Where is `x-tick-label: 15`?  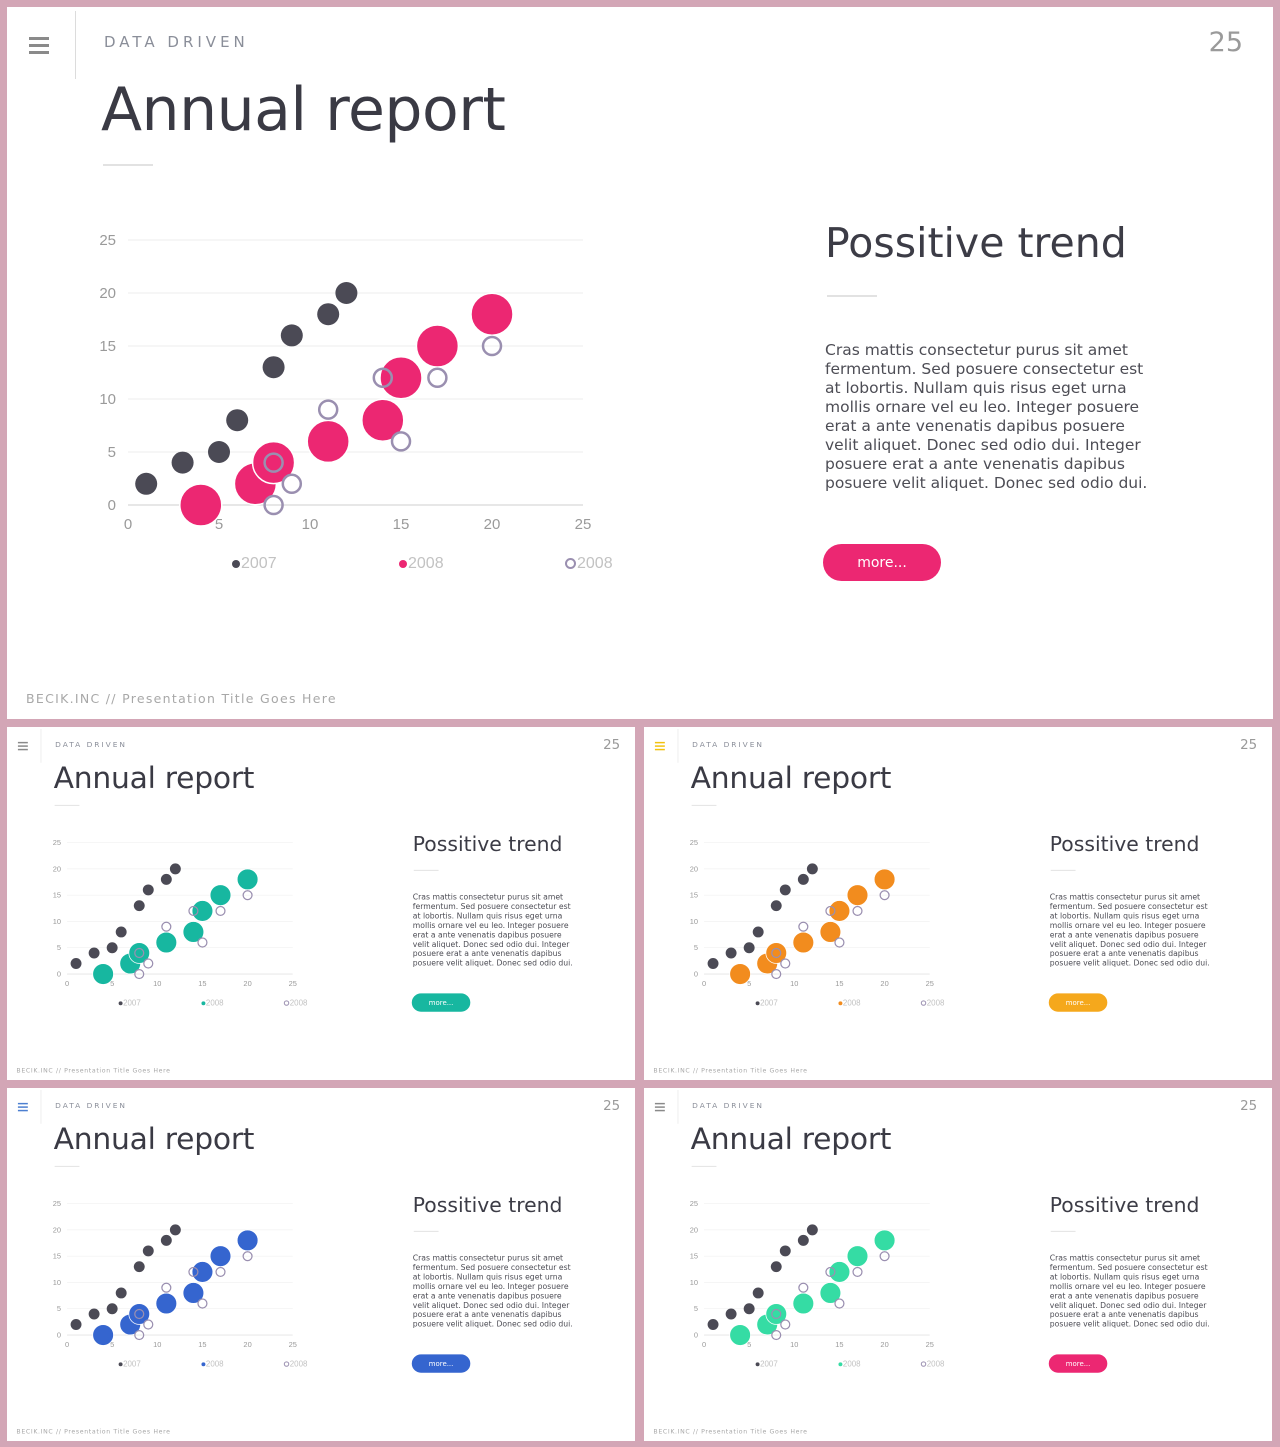
x-tick-label: 15 is located at coordinates (202, 983).